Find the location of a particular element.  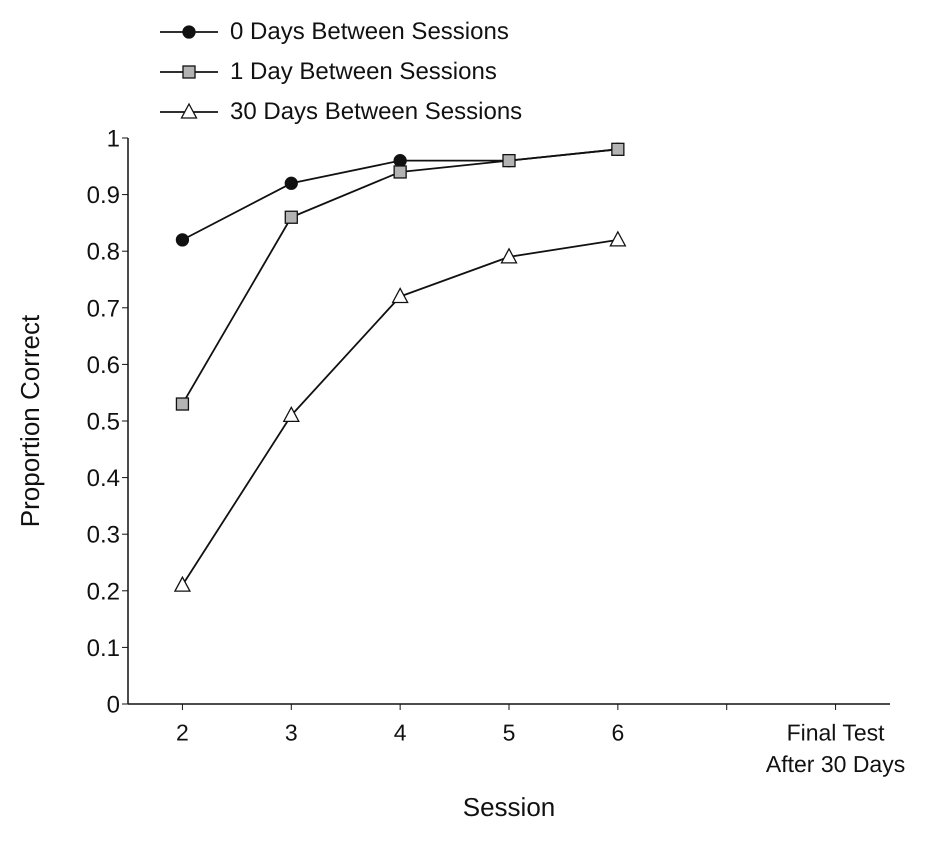

x-tick-label: Final Test After 30 Days is located at coordinates (836, 748).